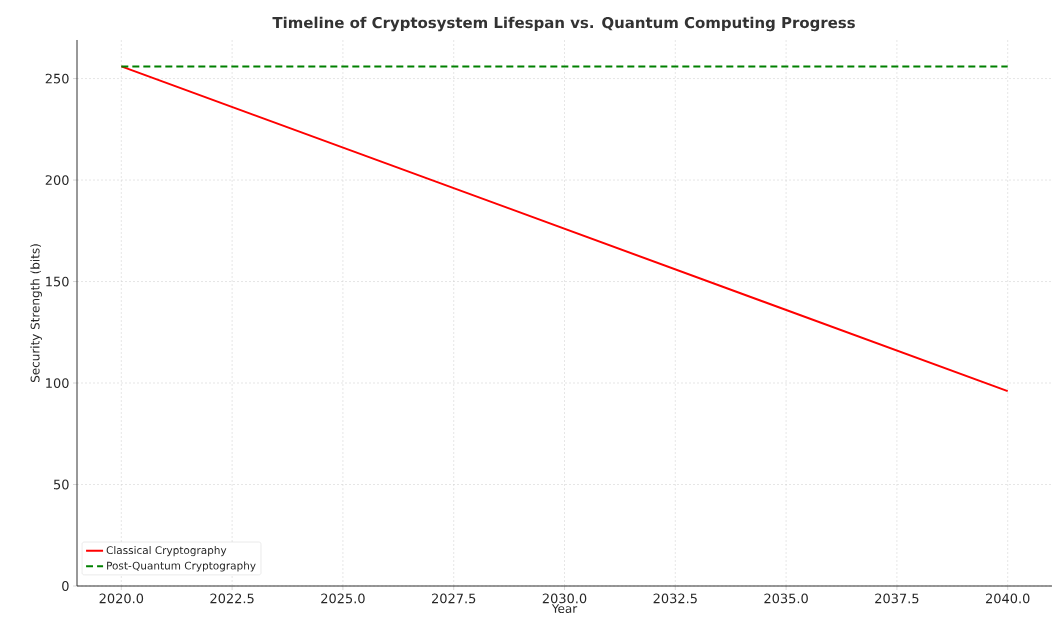  Describe the element at coordinates (61, 484) in the screenshot. I see `y-tick-label: 50` at that location.